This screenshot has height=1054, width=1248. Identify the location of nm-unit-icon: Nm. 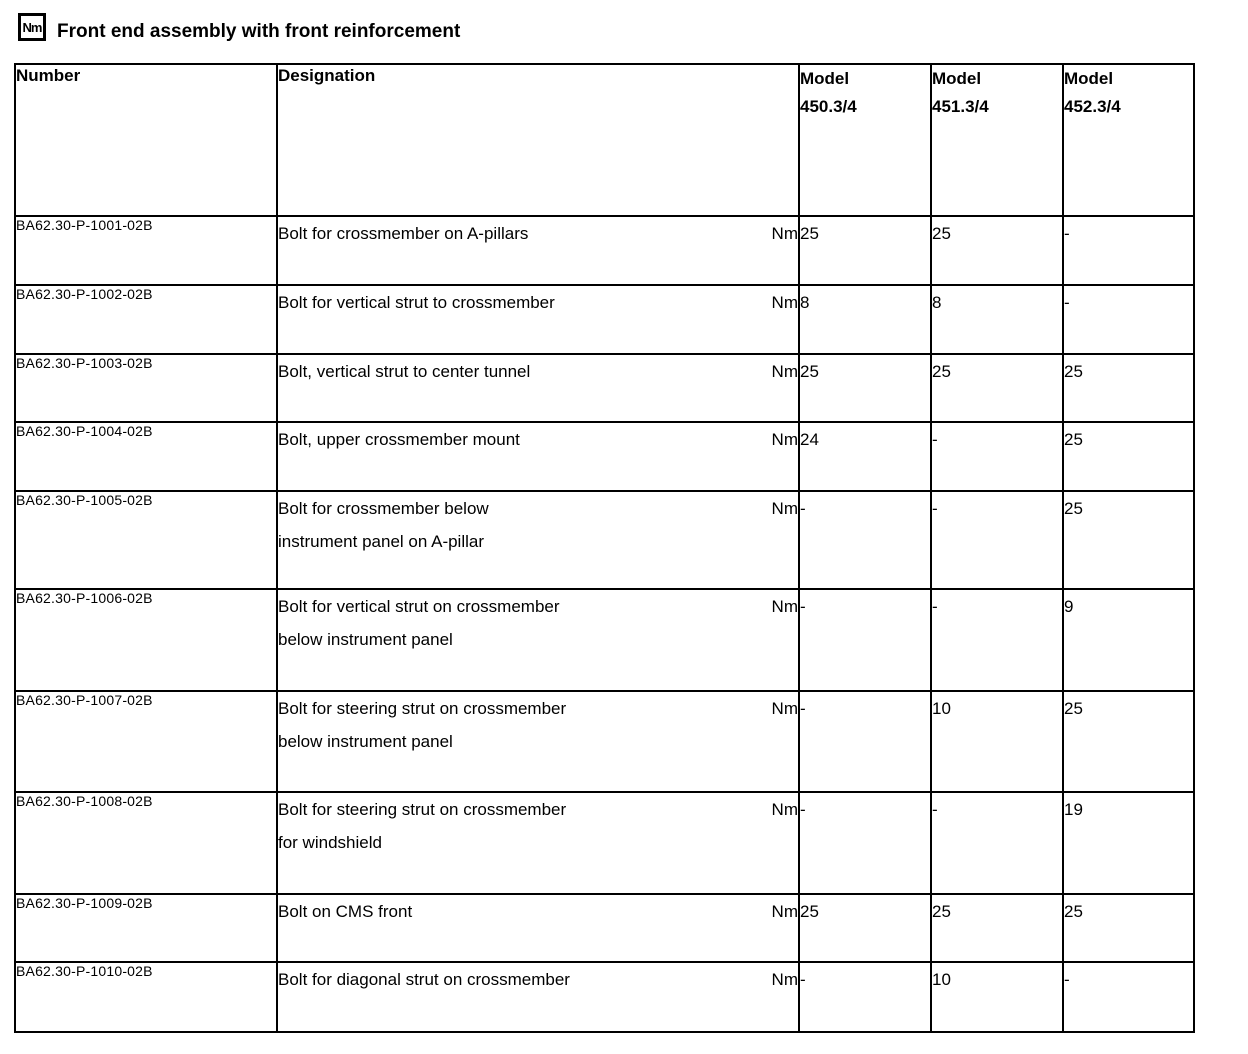
(32, 27).